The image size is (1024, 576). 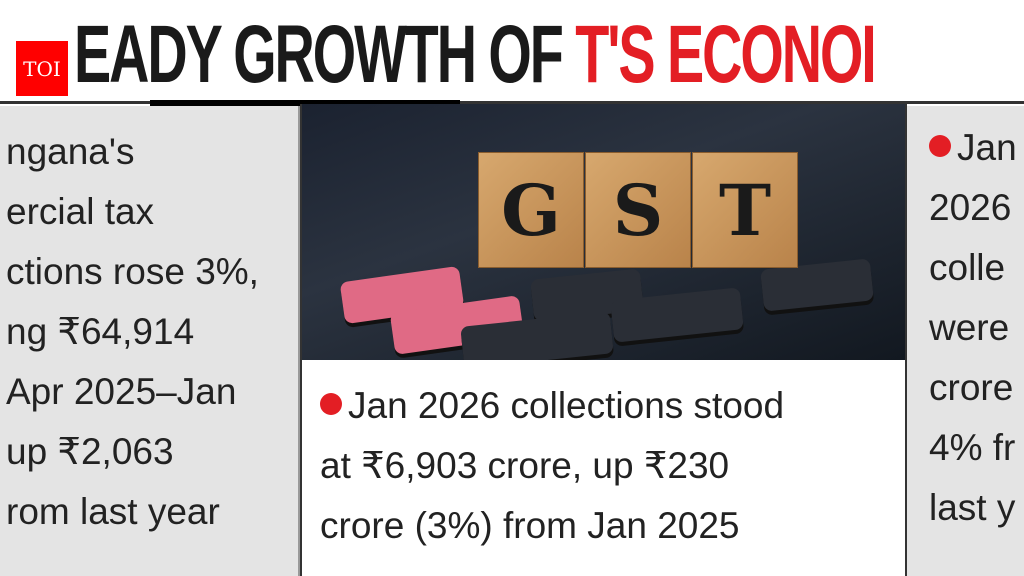 What do you see at coordinates (972, 447) in the screenshot?
I see `text-line: 4% fr` at bounding box center [972, 447].